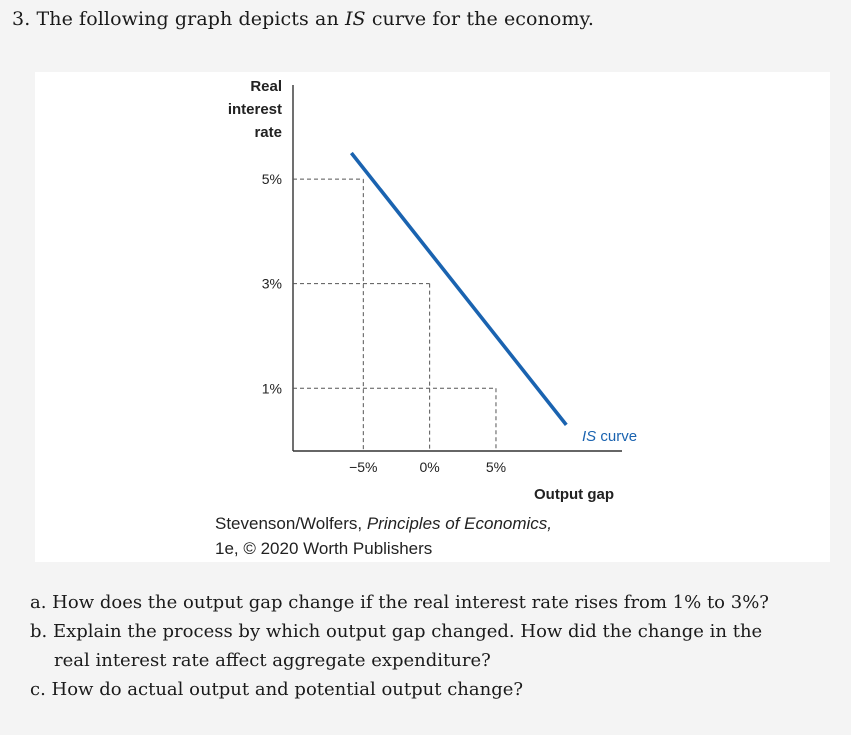 This screenshot has height=735, width=851. Describe the element at coordinates (272, 388) in the screenshot. I see `y-tick-label: 1%` at that location.